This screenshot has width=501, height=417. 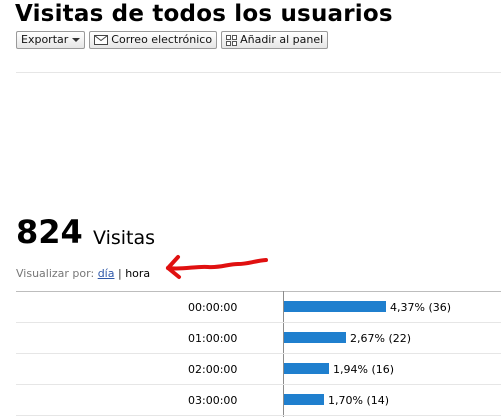 What do you see at coordinates (138, 273) in the screenshot?
I see `view-by-hour-current: hora` at bounding box center [138, 273].